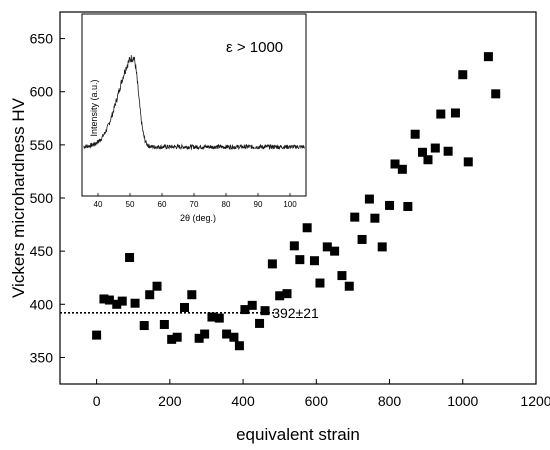 The image size is (550, 450). Describe the element at coordinates (317, 401) in the screenshot. I see `x-tick-label: 600` at that location.